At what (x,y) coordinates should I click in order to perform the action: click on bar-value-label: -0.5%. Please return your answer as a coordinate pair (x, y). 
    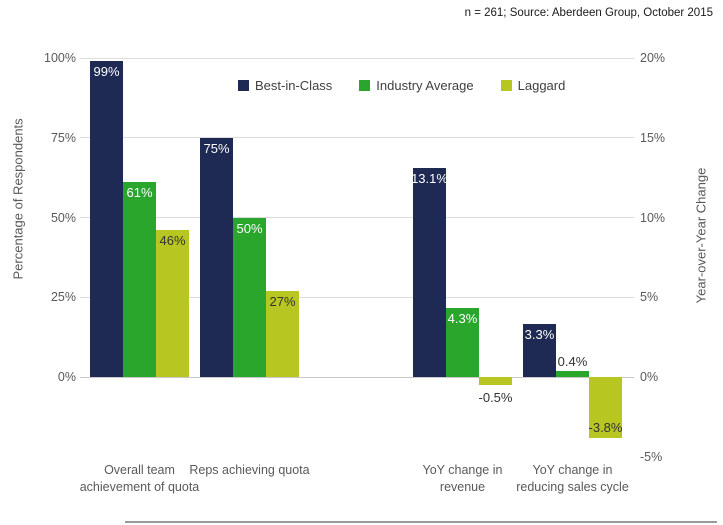
    Looking at the image, I should click on (495, 397).